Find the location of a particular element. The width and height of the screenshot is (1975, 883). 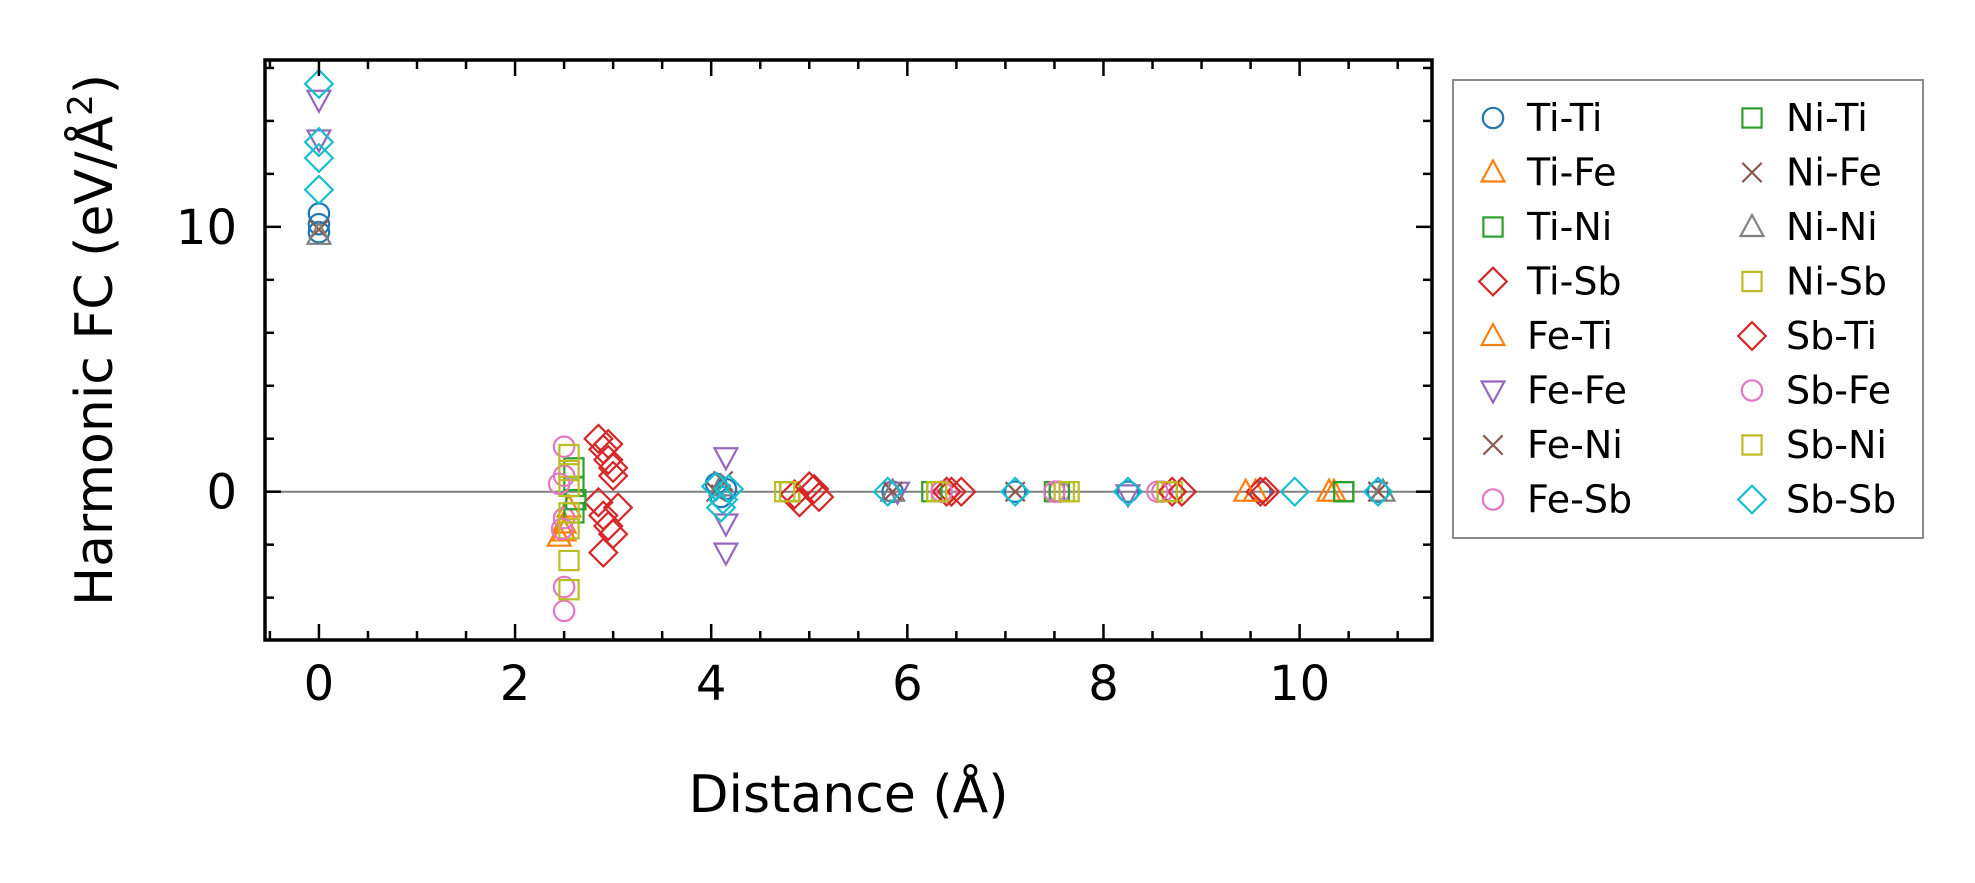

legend-entry: Fe-Ti is located at coordinates (1546, 336).